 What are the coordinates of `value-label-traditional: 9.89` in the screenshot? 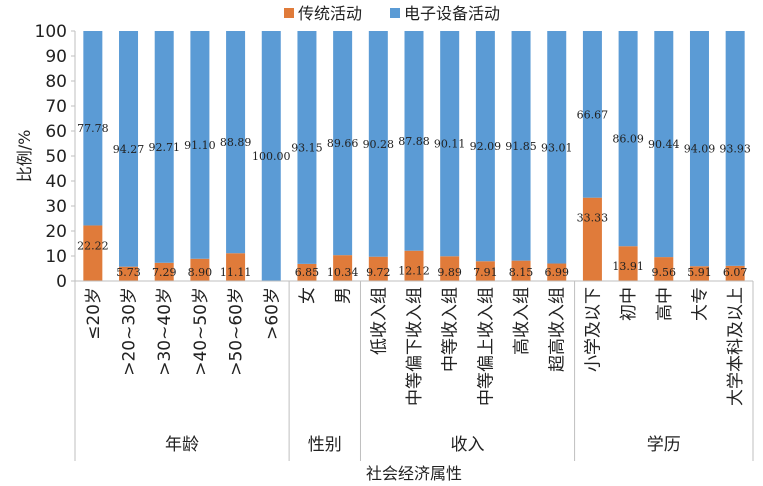 It's located at (449, 272).